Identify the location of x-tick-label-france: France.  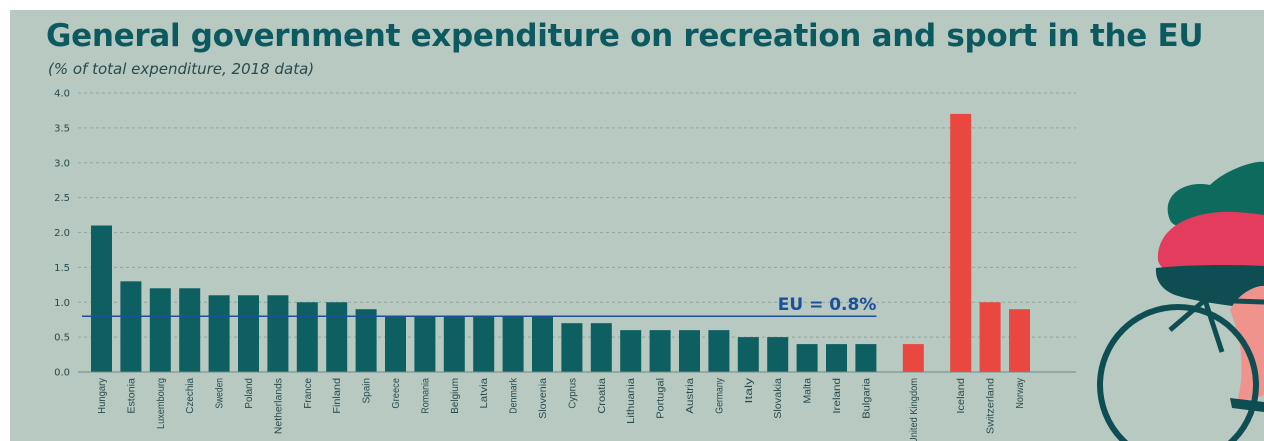
(308, 393).